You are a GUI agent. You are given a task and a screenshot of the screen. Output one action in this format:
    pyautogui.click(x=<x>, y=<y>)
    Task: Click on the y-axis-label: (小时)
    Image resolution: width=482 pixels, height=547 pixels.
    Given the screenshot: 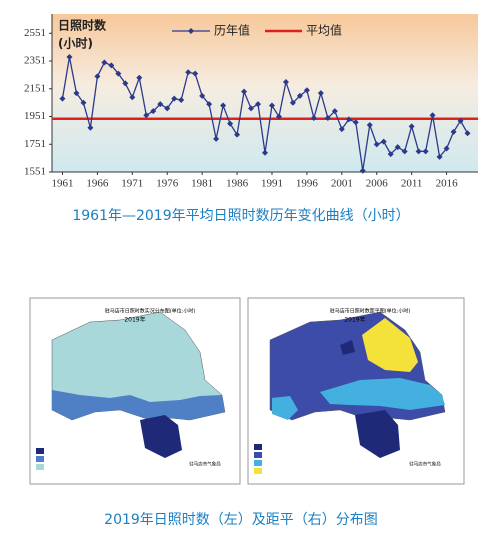 What is the action you would take?
    pyautogui.click(x=75, y=43)
    